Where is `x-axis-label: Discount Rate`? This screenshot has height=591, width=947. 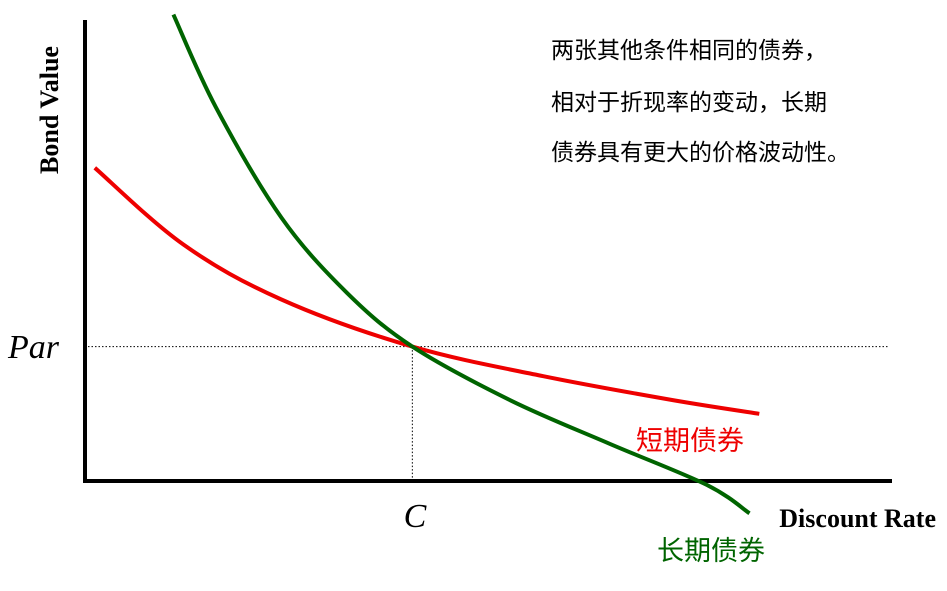 x-axis-label: Discount Rate is located at coordinates (857, 518).